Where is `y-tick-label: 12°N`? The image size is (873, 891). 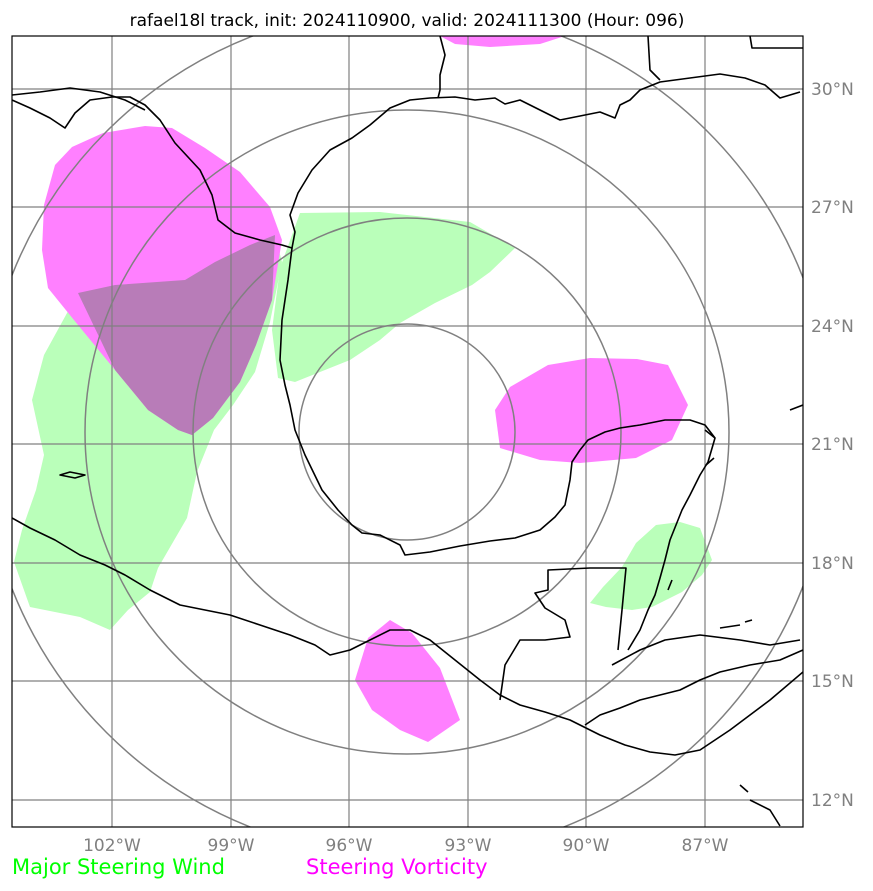 y-tick-label: 12°N is located at coordinates (832, 801).